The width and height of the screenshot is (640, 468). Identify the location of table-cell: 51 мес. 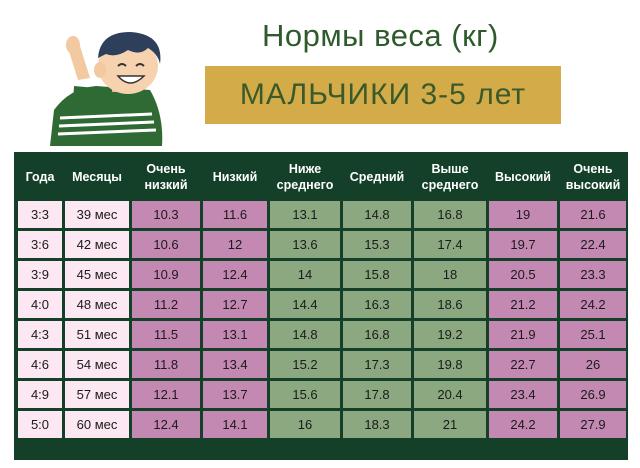
(97, 334).